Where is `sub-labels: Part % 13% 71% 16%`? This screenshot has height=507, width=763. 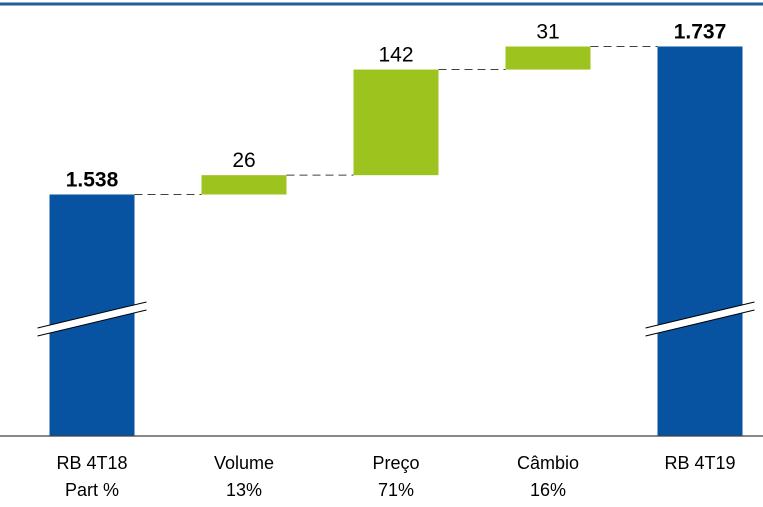
sub-labels: Part % 13% 71% 16% is located at coordinates (315, 490).